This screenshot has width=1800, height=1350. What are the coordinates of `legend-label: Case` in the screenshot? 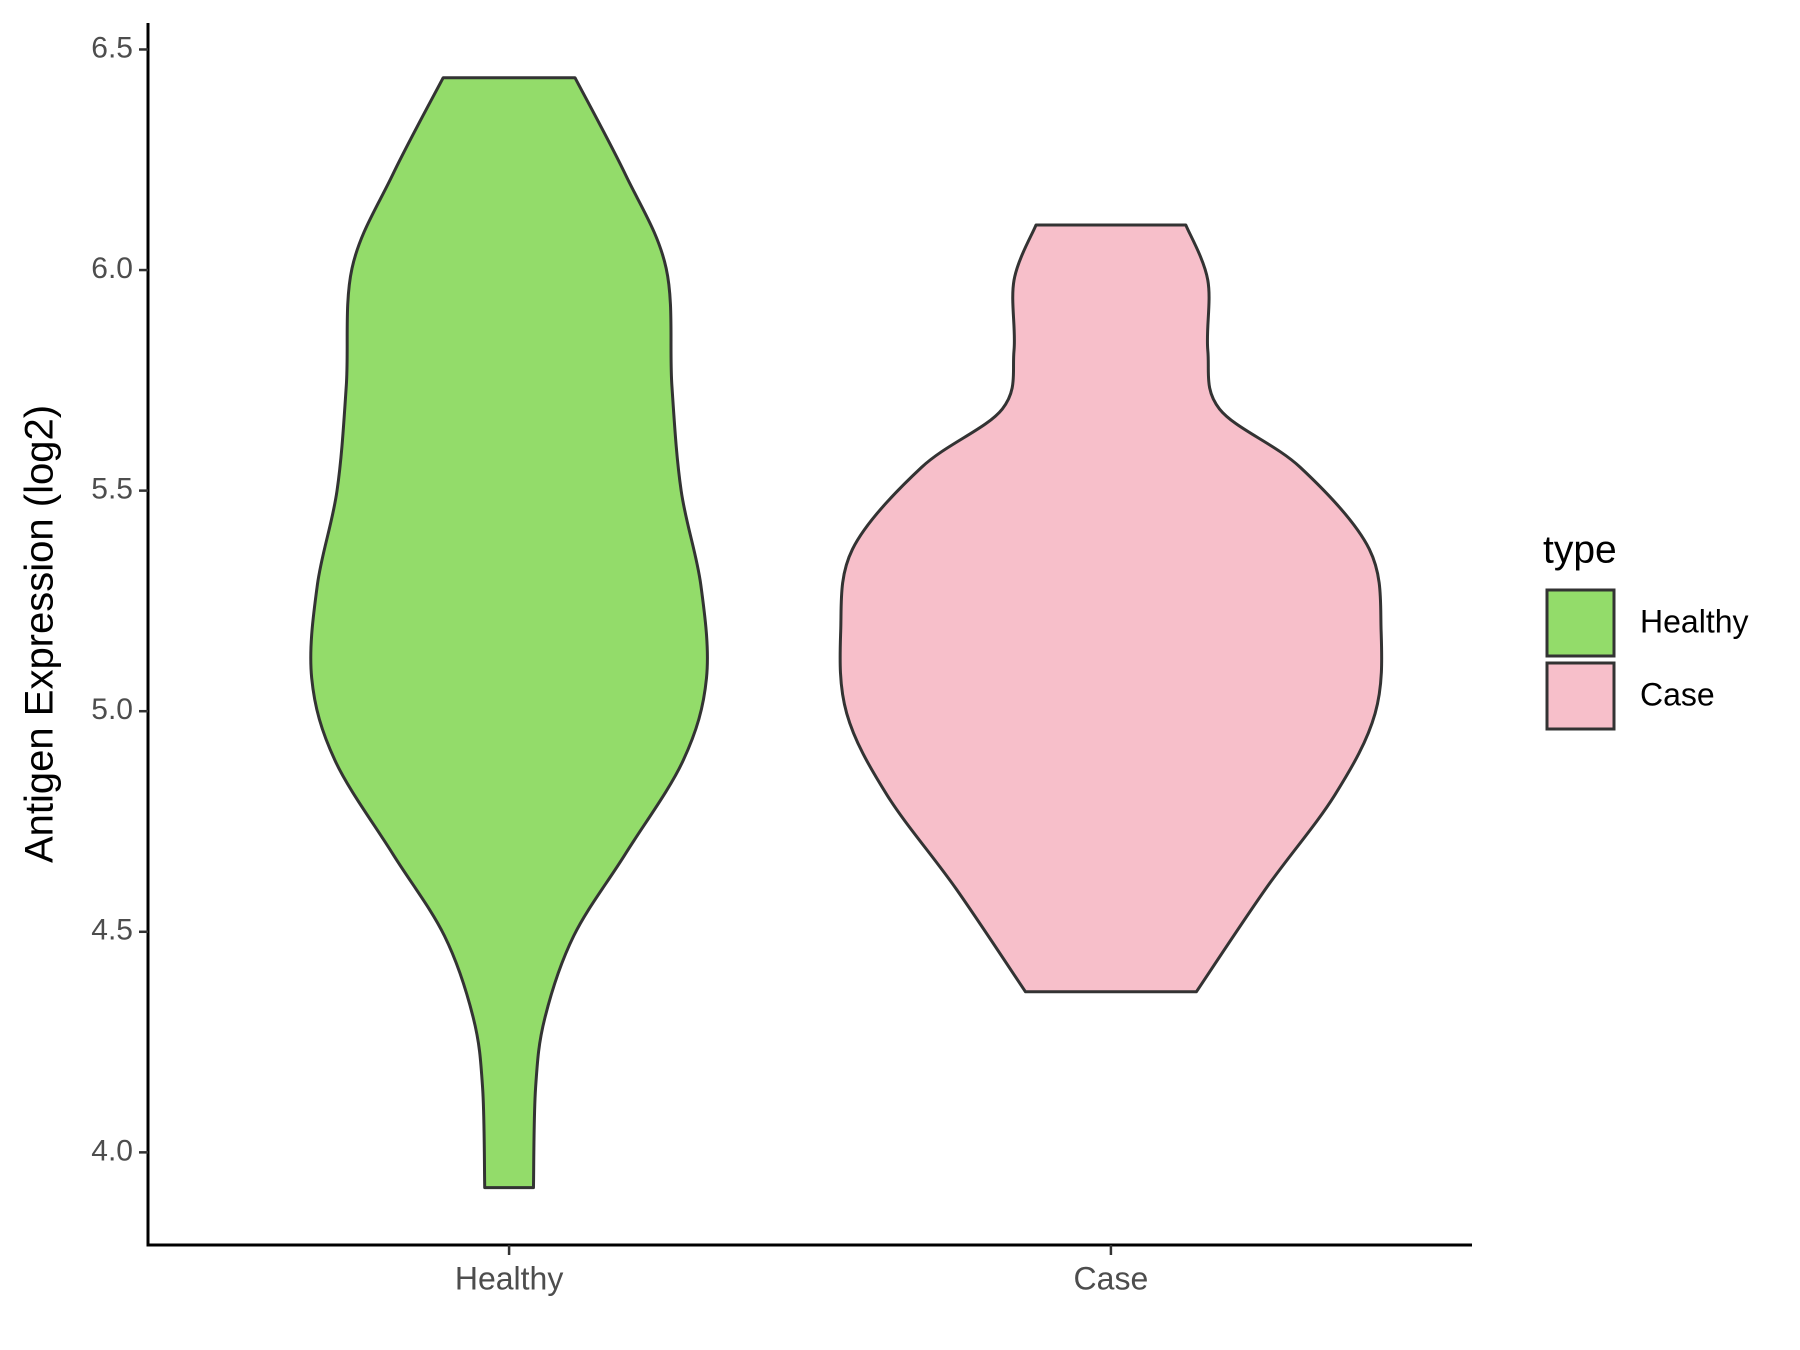 It's located at (1677, 694).